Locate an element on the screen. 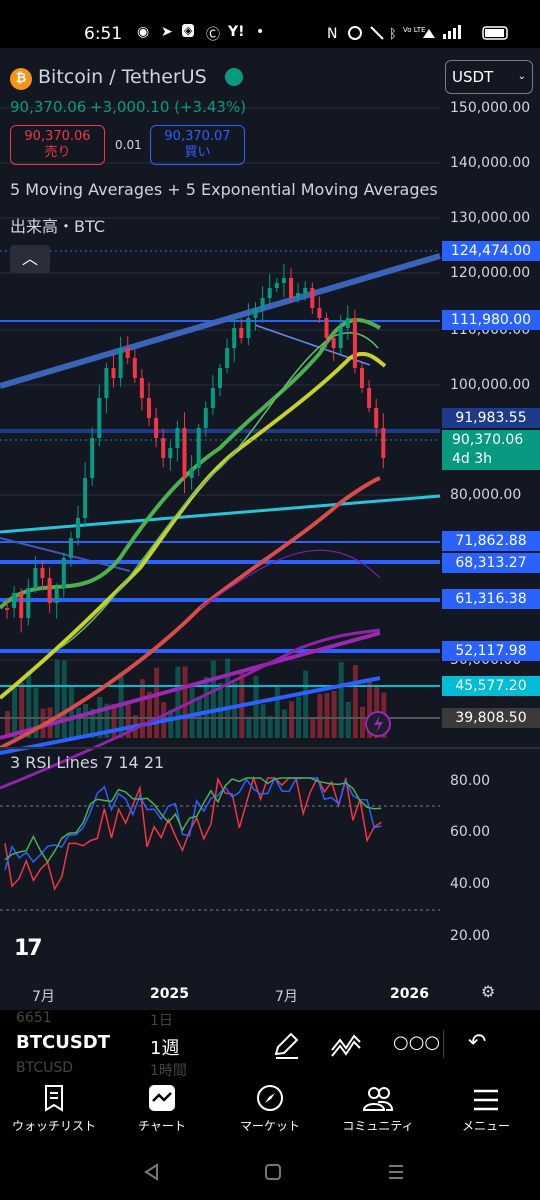  price-tag: 68,313.27 is located at coordinates (491, 563).